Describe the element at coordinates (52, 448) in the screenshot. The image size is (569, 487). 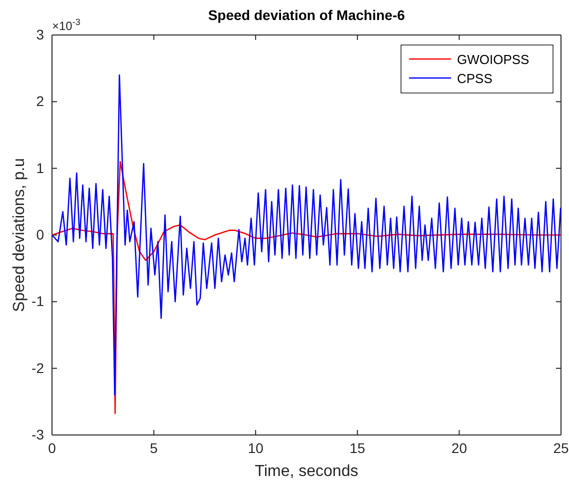
I see `x-tick-label: 0` at that location.